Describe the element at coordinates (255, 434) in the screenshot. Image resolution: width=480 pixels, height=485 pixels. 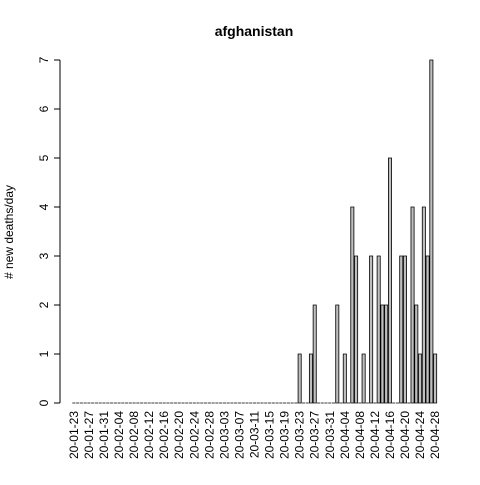
I see `x-tick-label: 20-03-11` at that location.